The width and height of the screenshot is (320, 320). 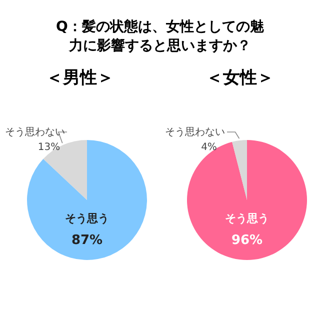 What do you see at coordinates (240, 78) in the screenshot?
I see `chart-subtitle: ＜女性＞` at bounding box center [240, 78].